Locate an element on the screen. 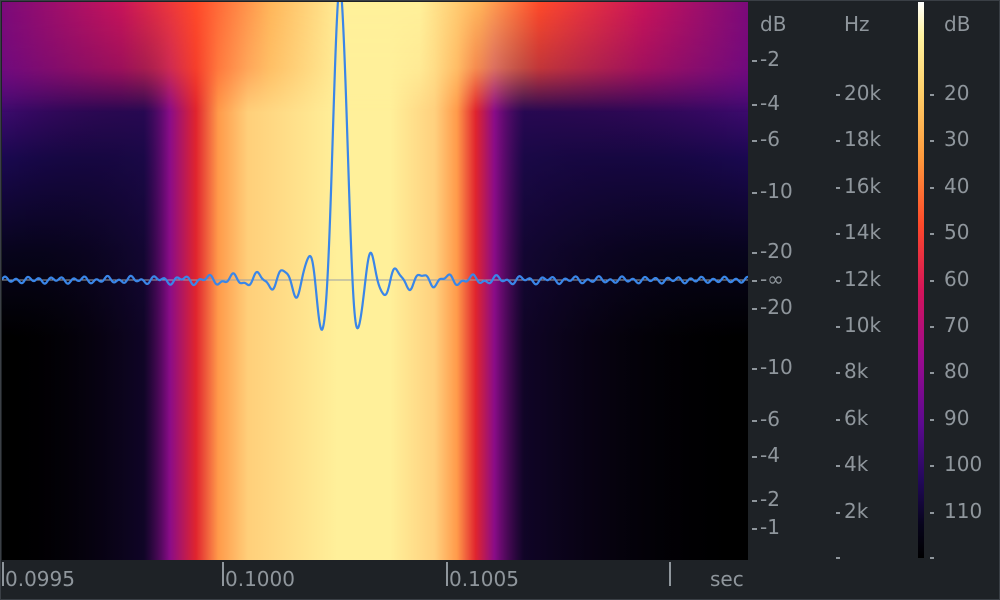  db-scale-tick-label: 50 is located at coordinates (957, 232).